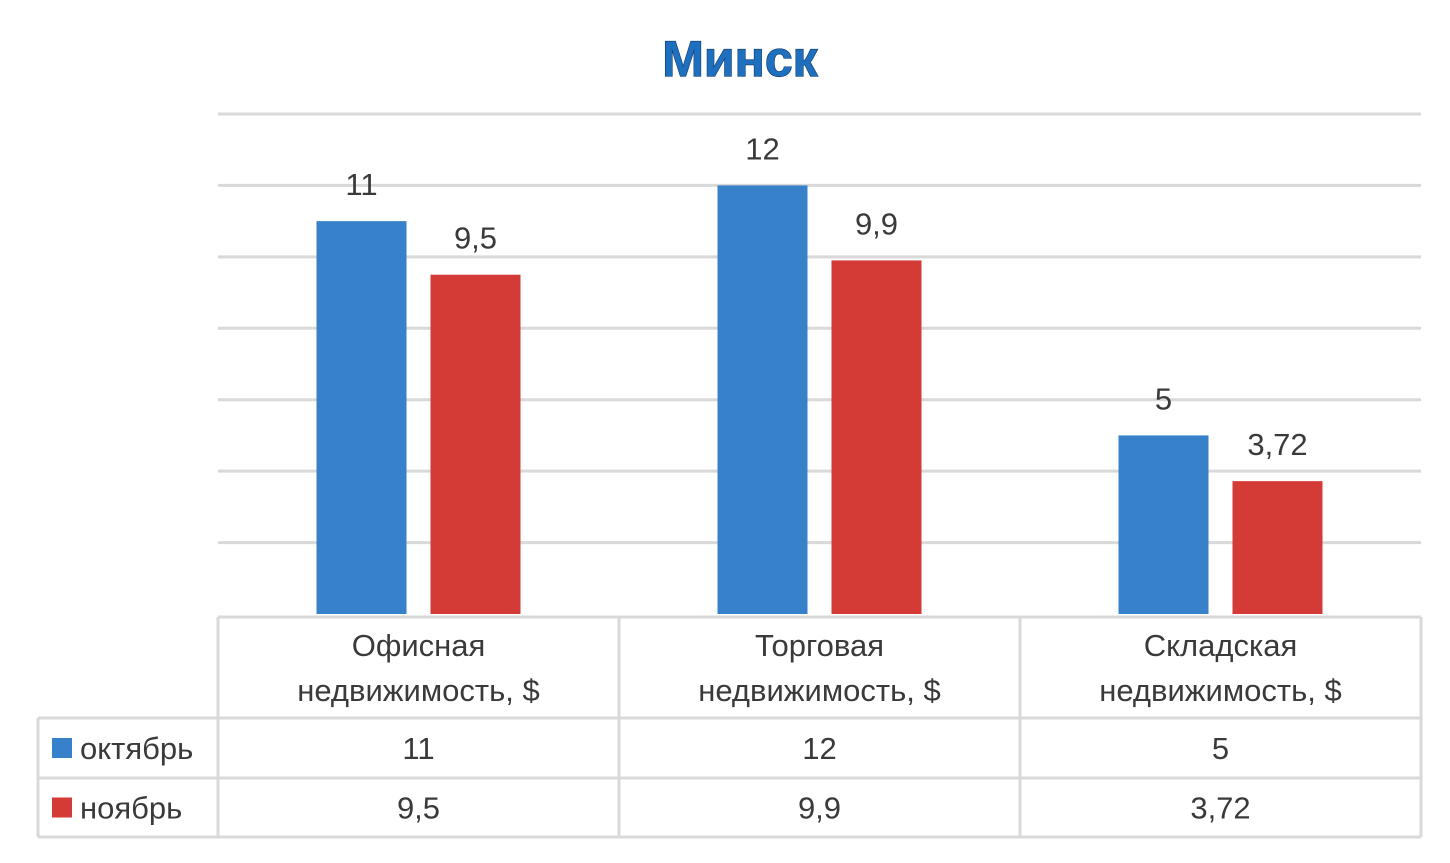  I want to click on table-cell-ноябрь-0: 9,5, so click(418, 808).